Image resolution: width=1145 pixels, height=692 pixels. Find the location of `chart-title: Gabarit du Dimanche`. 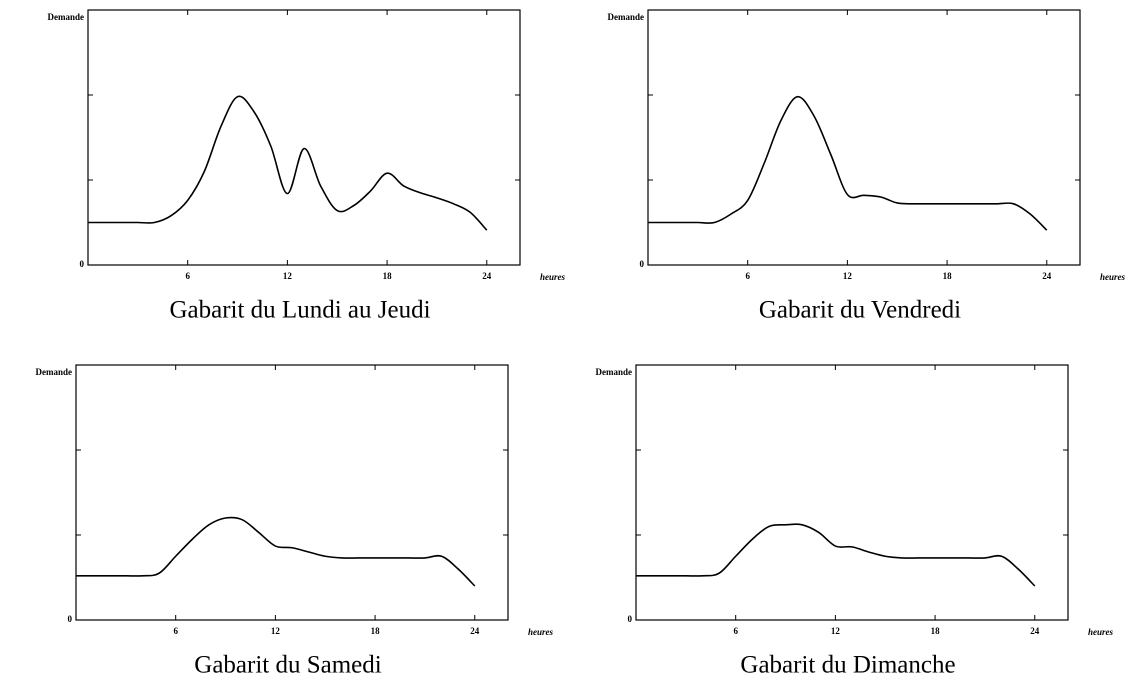

chart-title: Gabarit du Dimanche is located at coordinates (847, 665).